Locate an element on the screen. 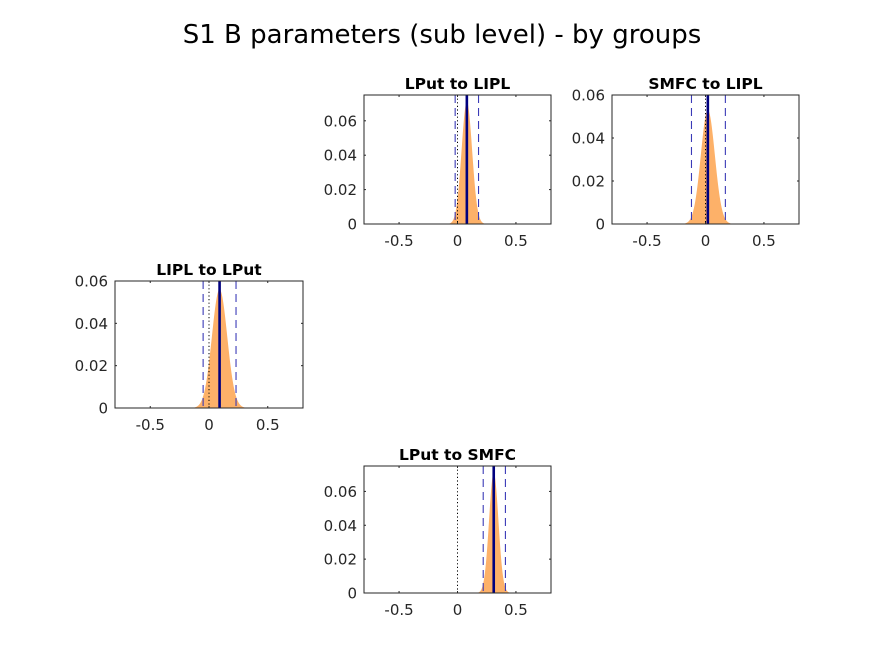 The image size is (884, 663). panel-title: LIPL to LPut is located at coordinates (209, 270).